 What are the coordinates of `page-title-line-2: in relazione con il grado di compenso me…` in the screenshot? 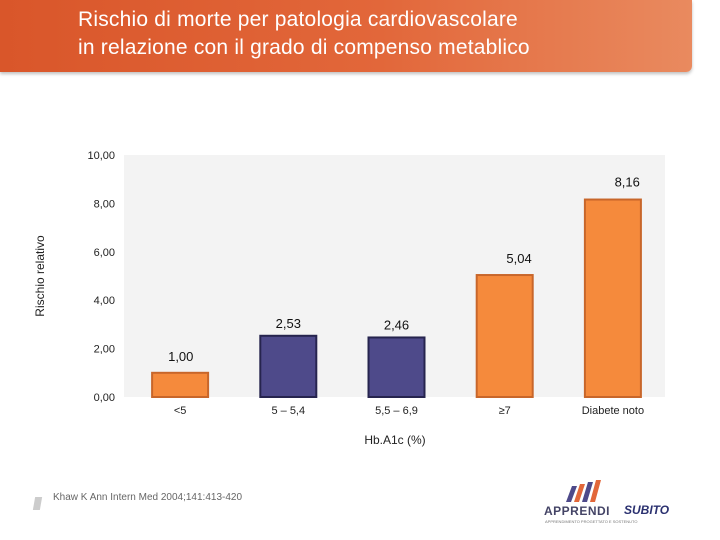 It's located at (304, 47).